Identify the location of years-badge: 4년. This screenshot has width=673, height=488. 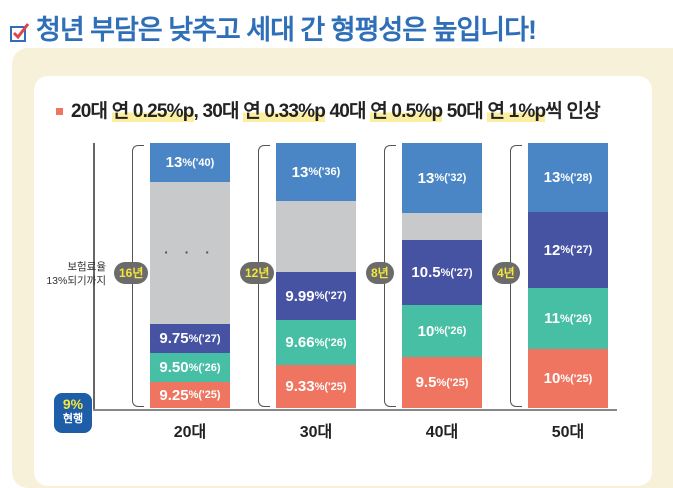
(506, 273).